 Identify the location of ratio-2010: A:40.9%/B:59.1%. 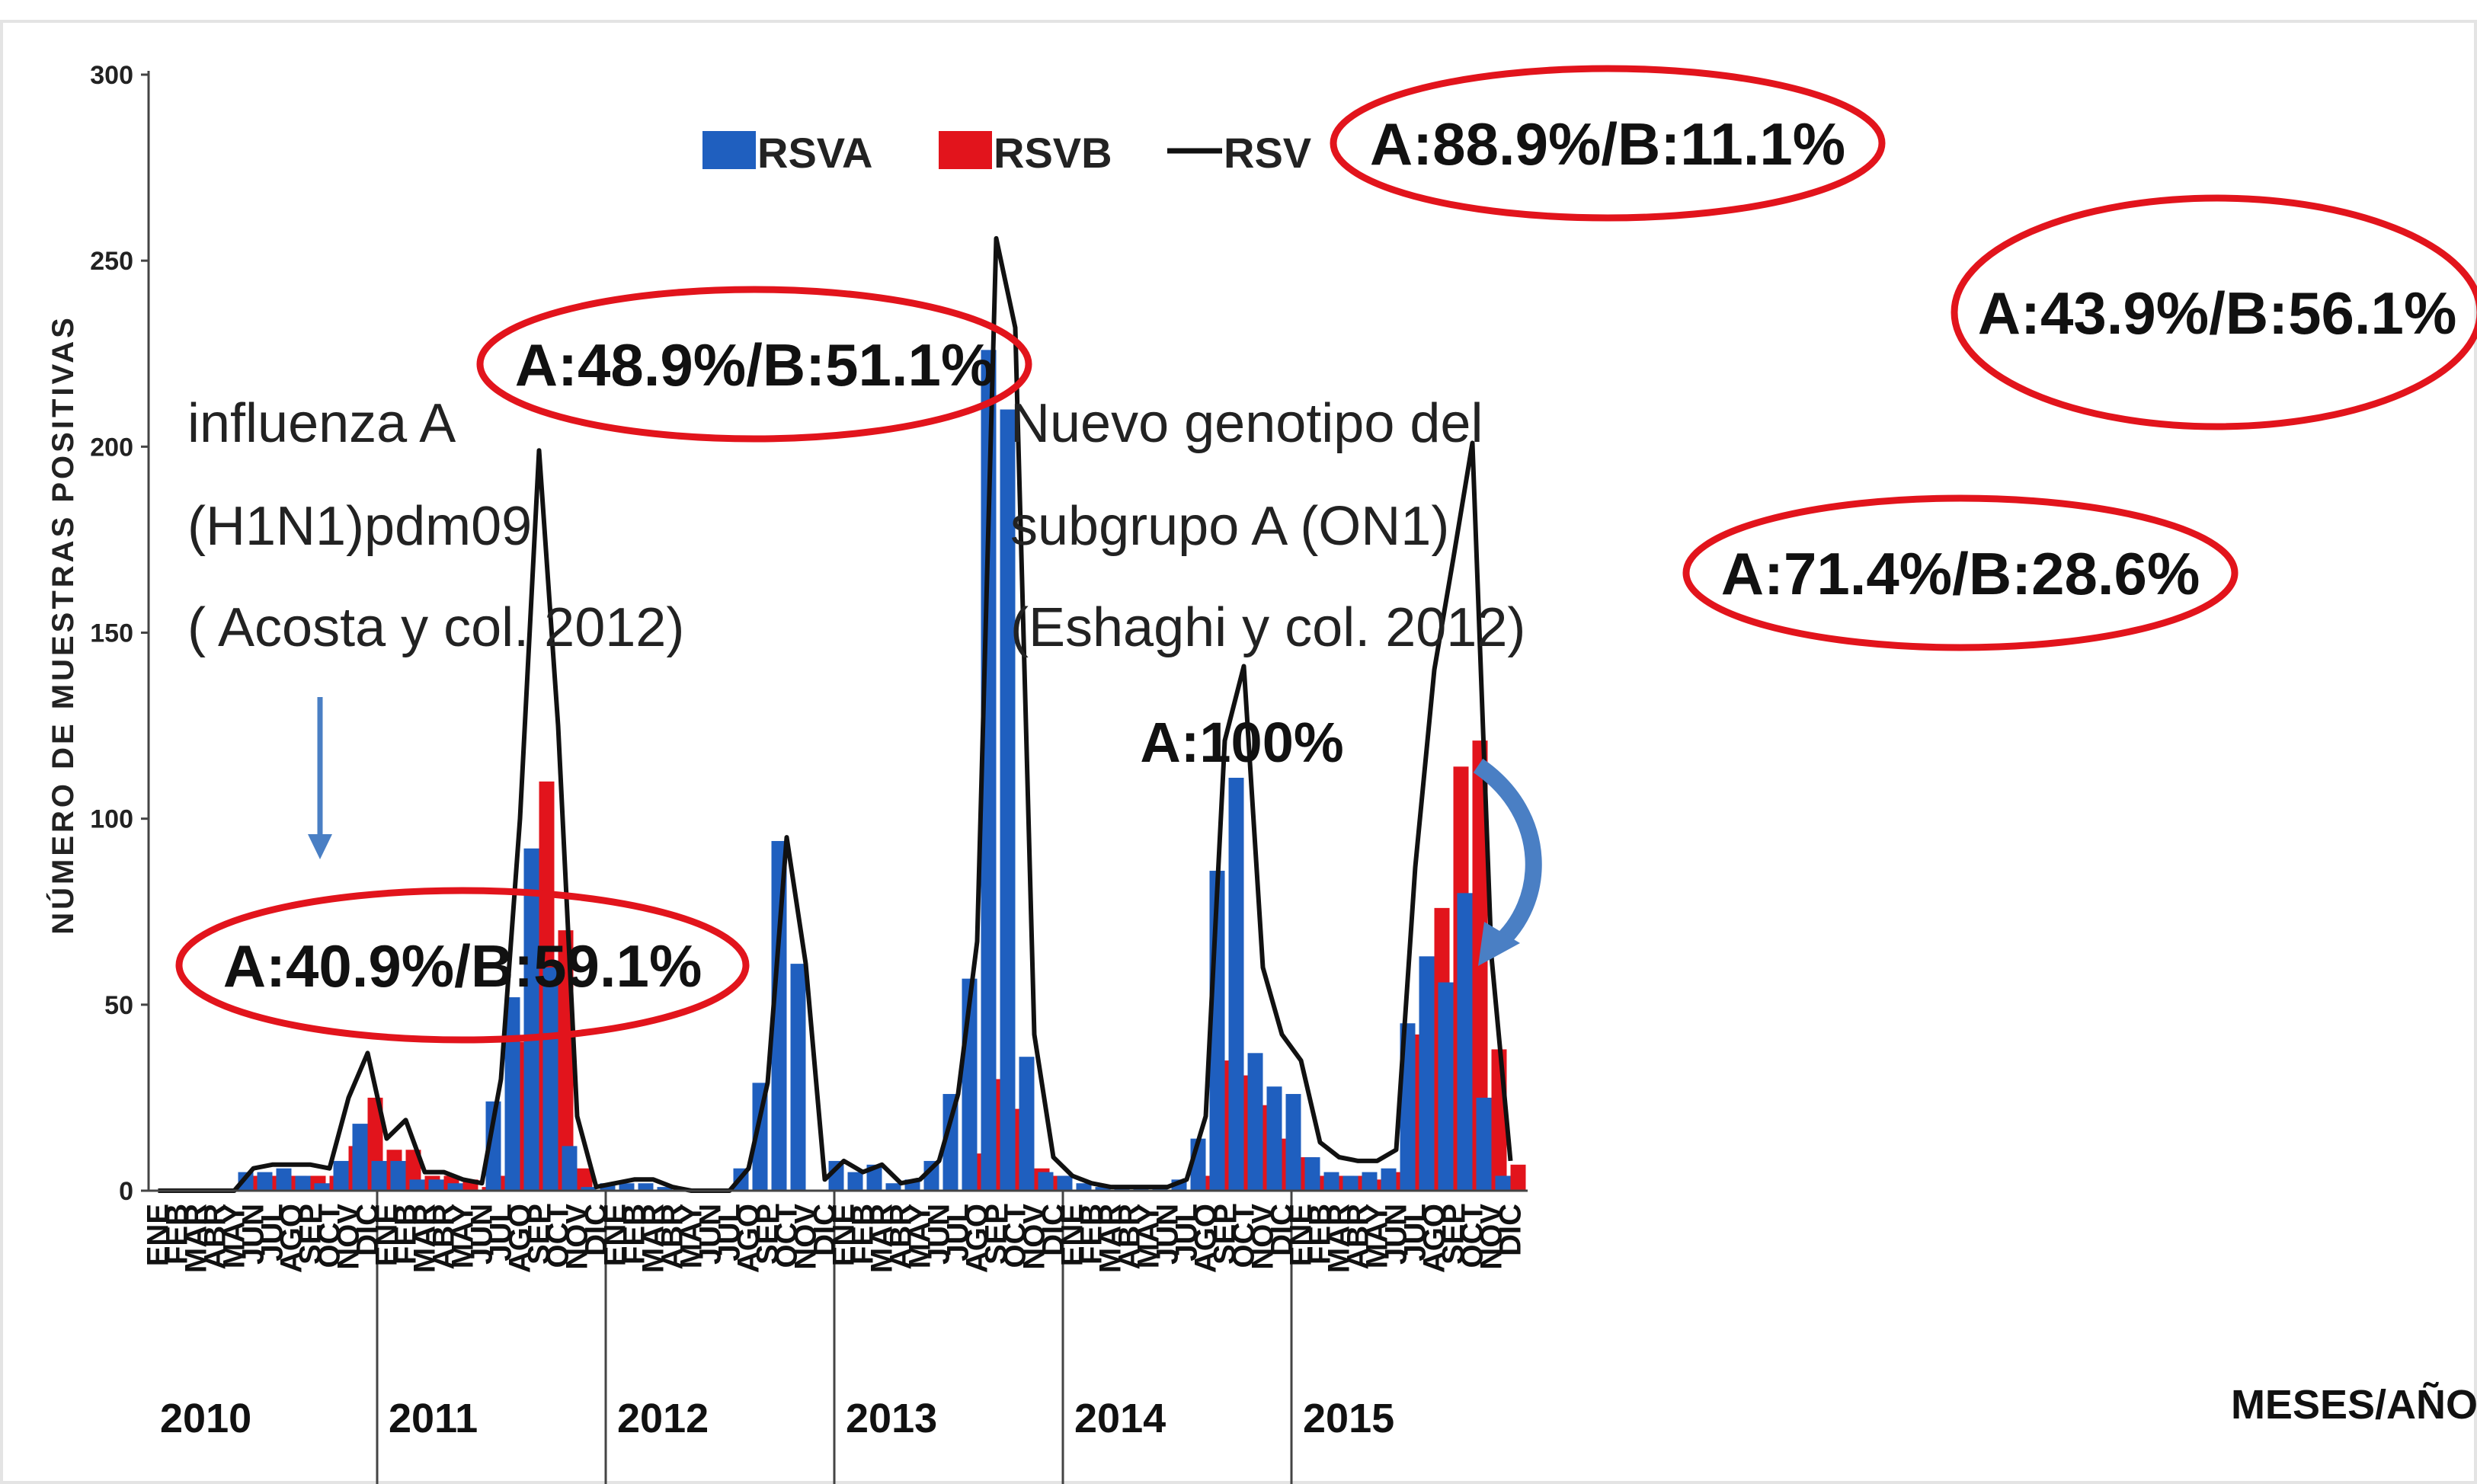
(462, 965).